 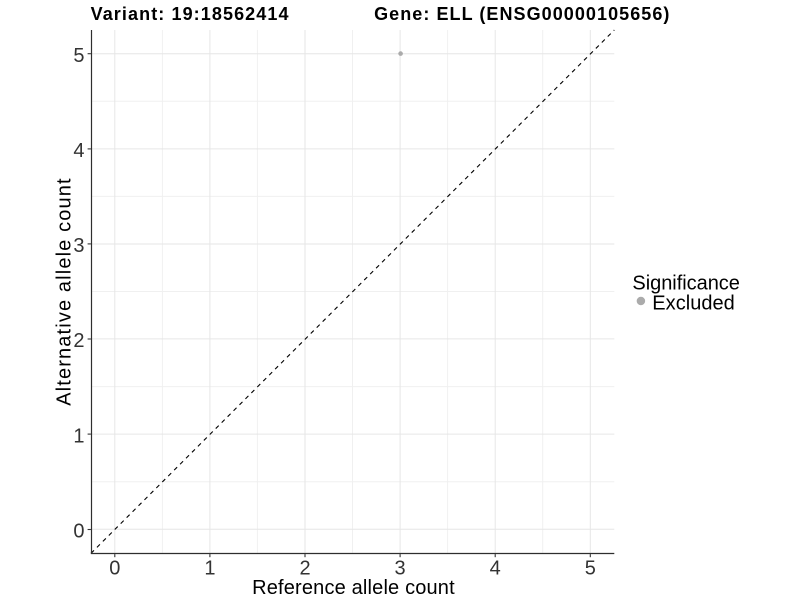 I want to click on svg-text: Excluded, so click(x=693, y=304).